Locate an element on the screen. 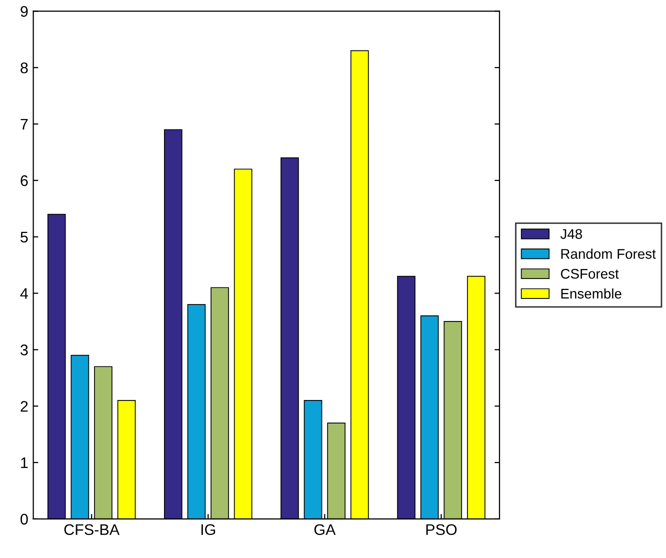  y-tick-label: 0 is located at coordinates (24, 519).